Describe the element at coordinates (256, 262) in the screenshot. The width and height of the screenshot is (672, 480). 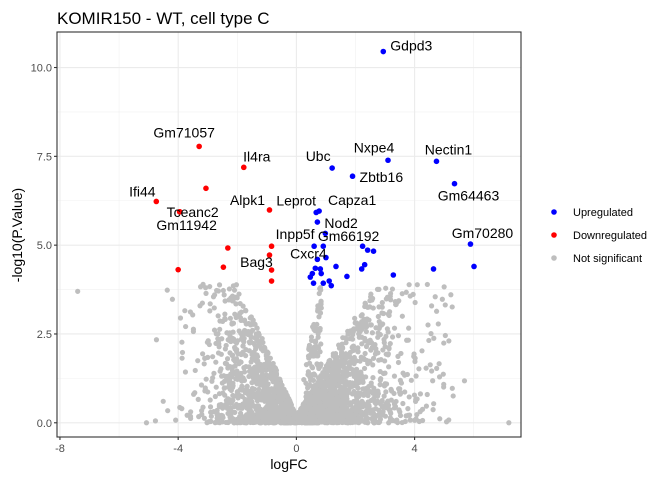
I see `gene-label: Bag3` at that location.